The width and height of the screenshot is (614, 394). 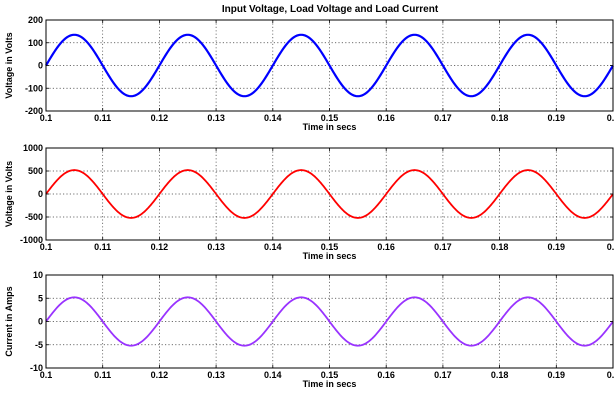 What do you see at coordinates (35, 43) in the screenshot?
I see `y-tick-label: 100` at bounding box center [35, 43].